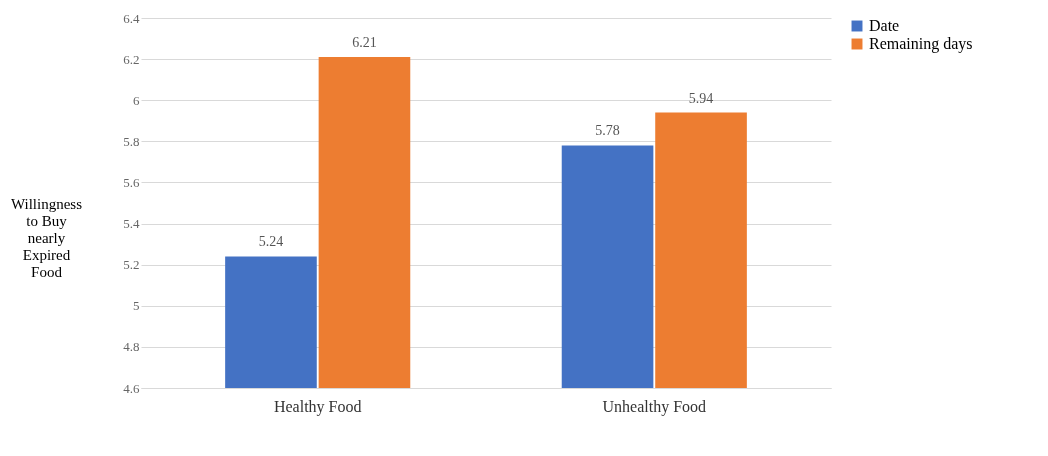 Image resolution: width=1048 pixels, height=456 pixels. What do you see at coordinates (136, 100) in the screenshot?
I see `y-tick-label: 6` at bounding box center [136, 100].